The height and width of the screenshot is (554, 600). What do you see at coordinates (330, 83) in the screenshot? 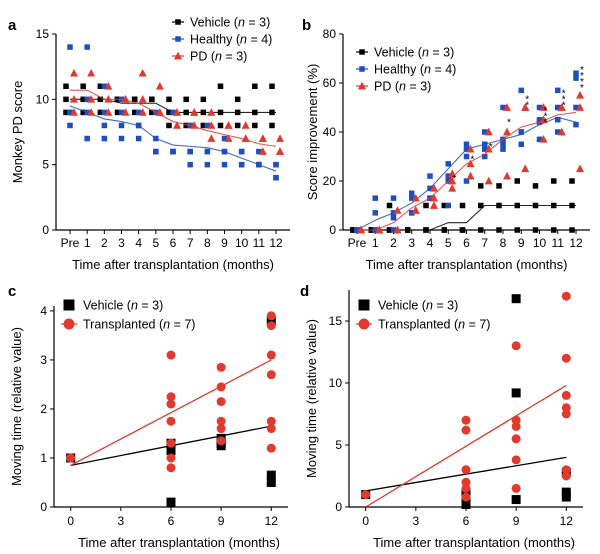
I see `y-tick-label: 60` at bounding box center [330, 83].